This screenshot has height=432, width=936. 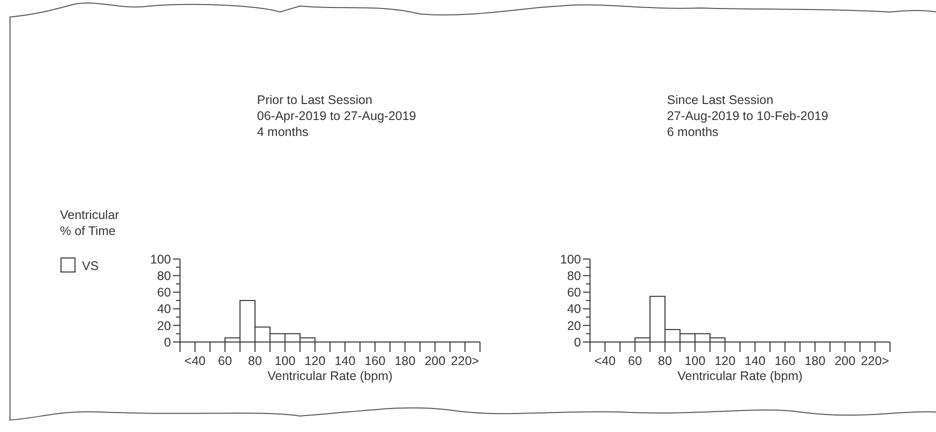 What do you see at coordinates (282, 132) in the screenshot?
I see `text: 4 months` at bounding box center [282, 132].